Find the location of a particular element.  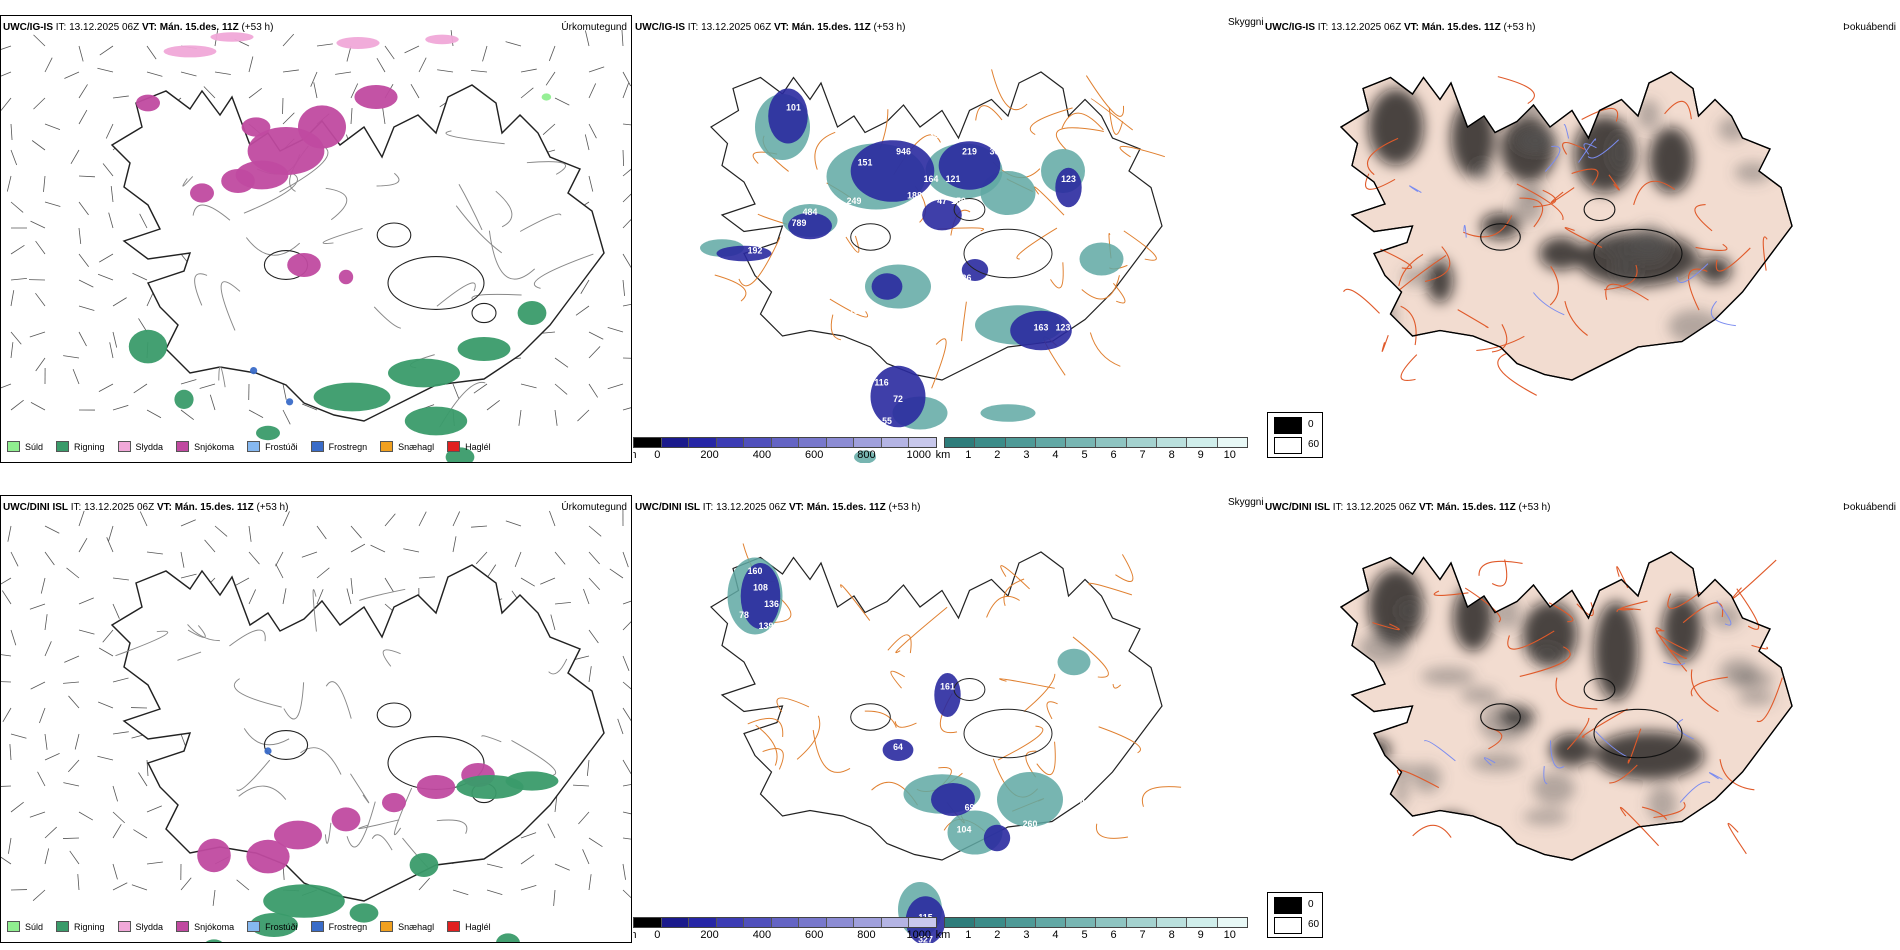

fog-legend-top-label: 0 is located at coordinates (1311, 424).